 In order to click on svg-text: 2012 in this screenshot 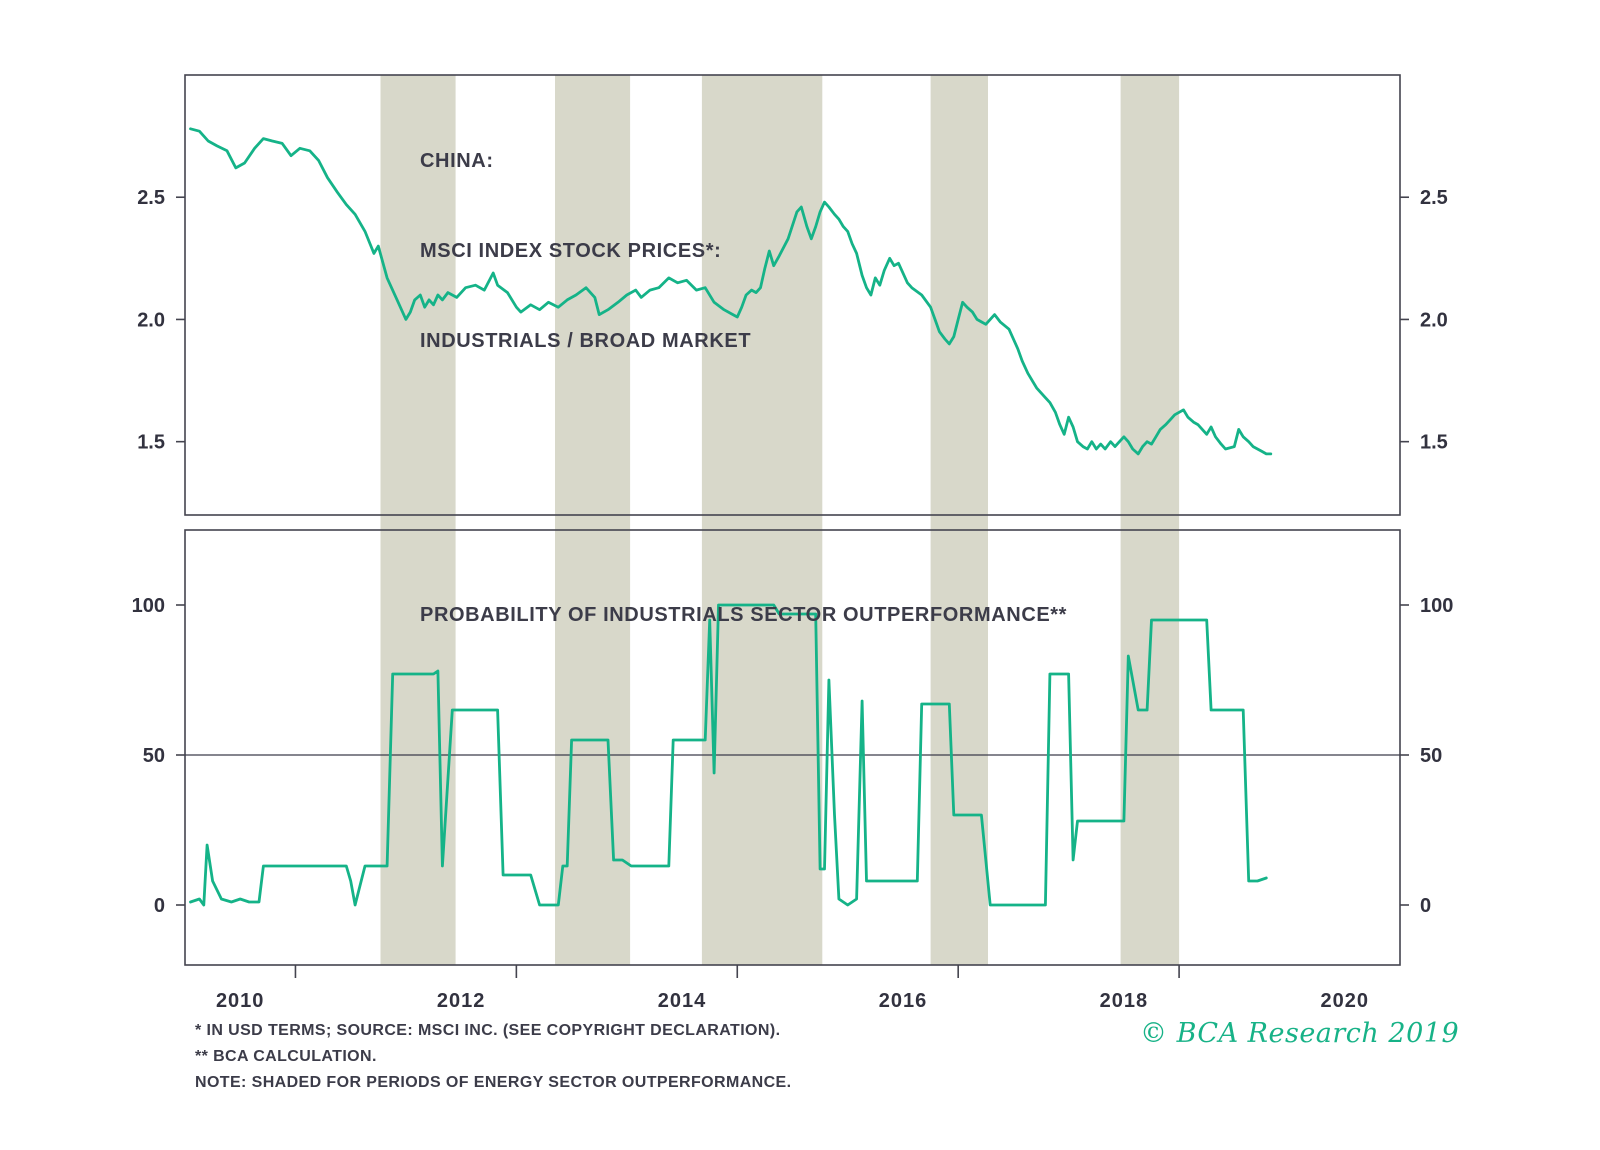, I will do `click(461, 1001)`.